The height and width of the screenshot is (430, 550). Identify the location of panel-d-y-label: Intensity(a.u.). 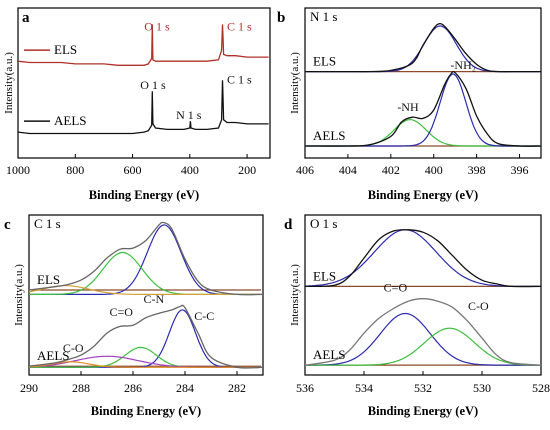
(295, 295).